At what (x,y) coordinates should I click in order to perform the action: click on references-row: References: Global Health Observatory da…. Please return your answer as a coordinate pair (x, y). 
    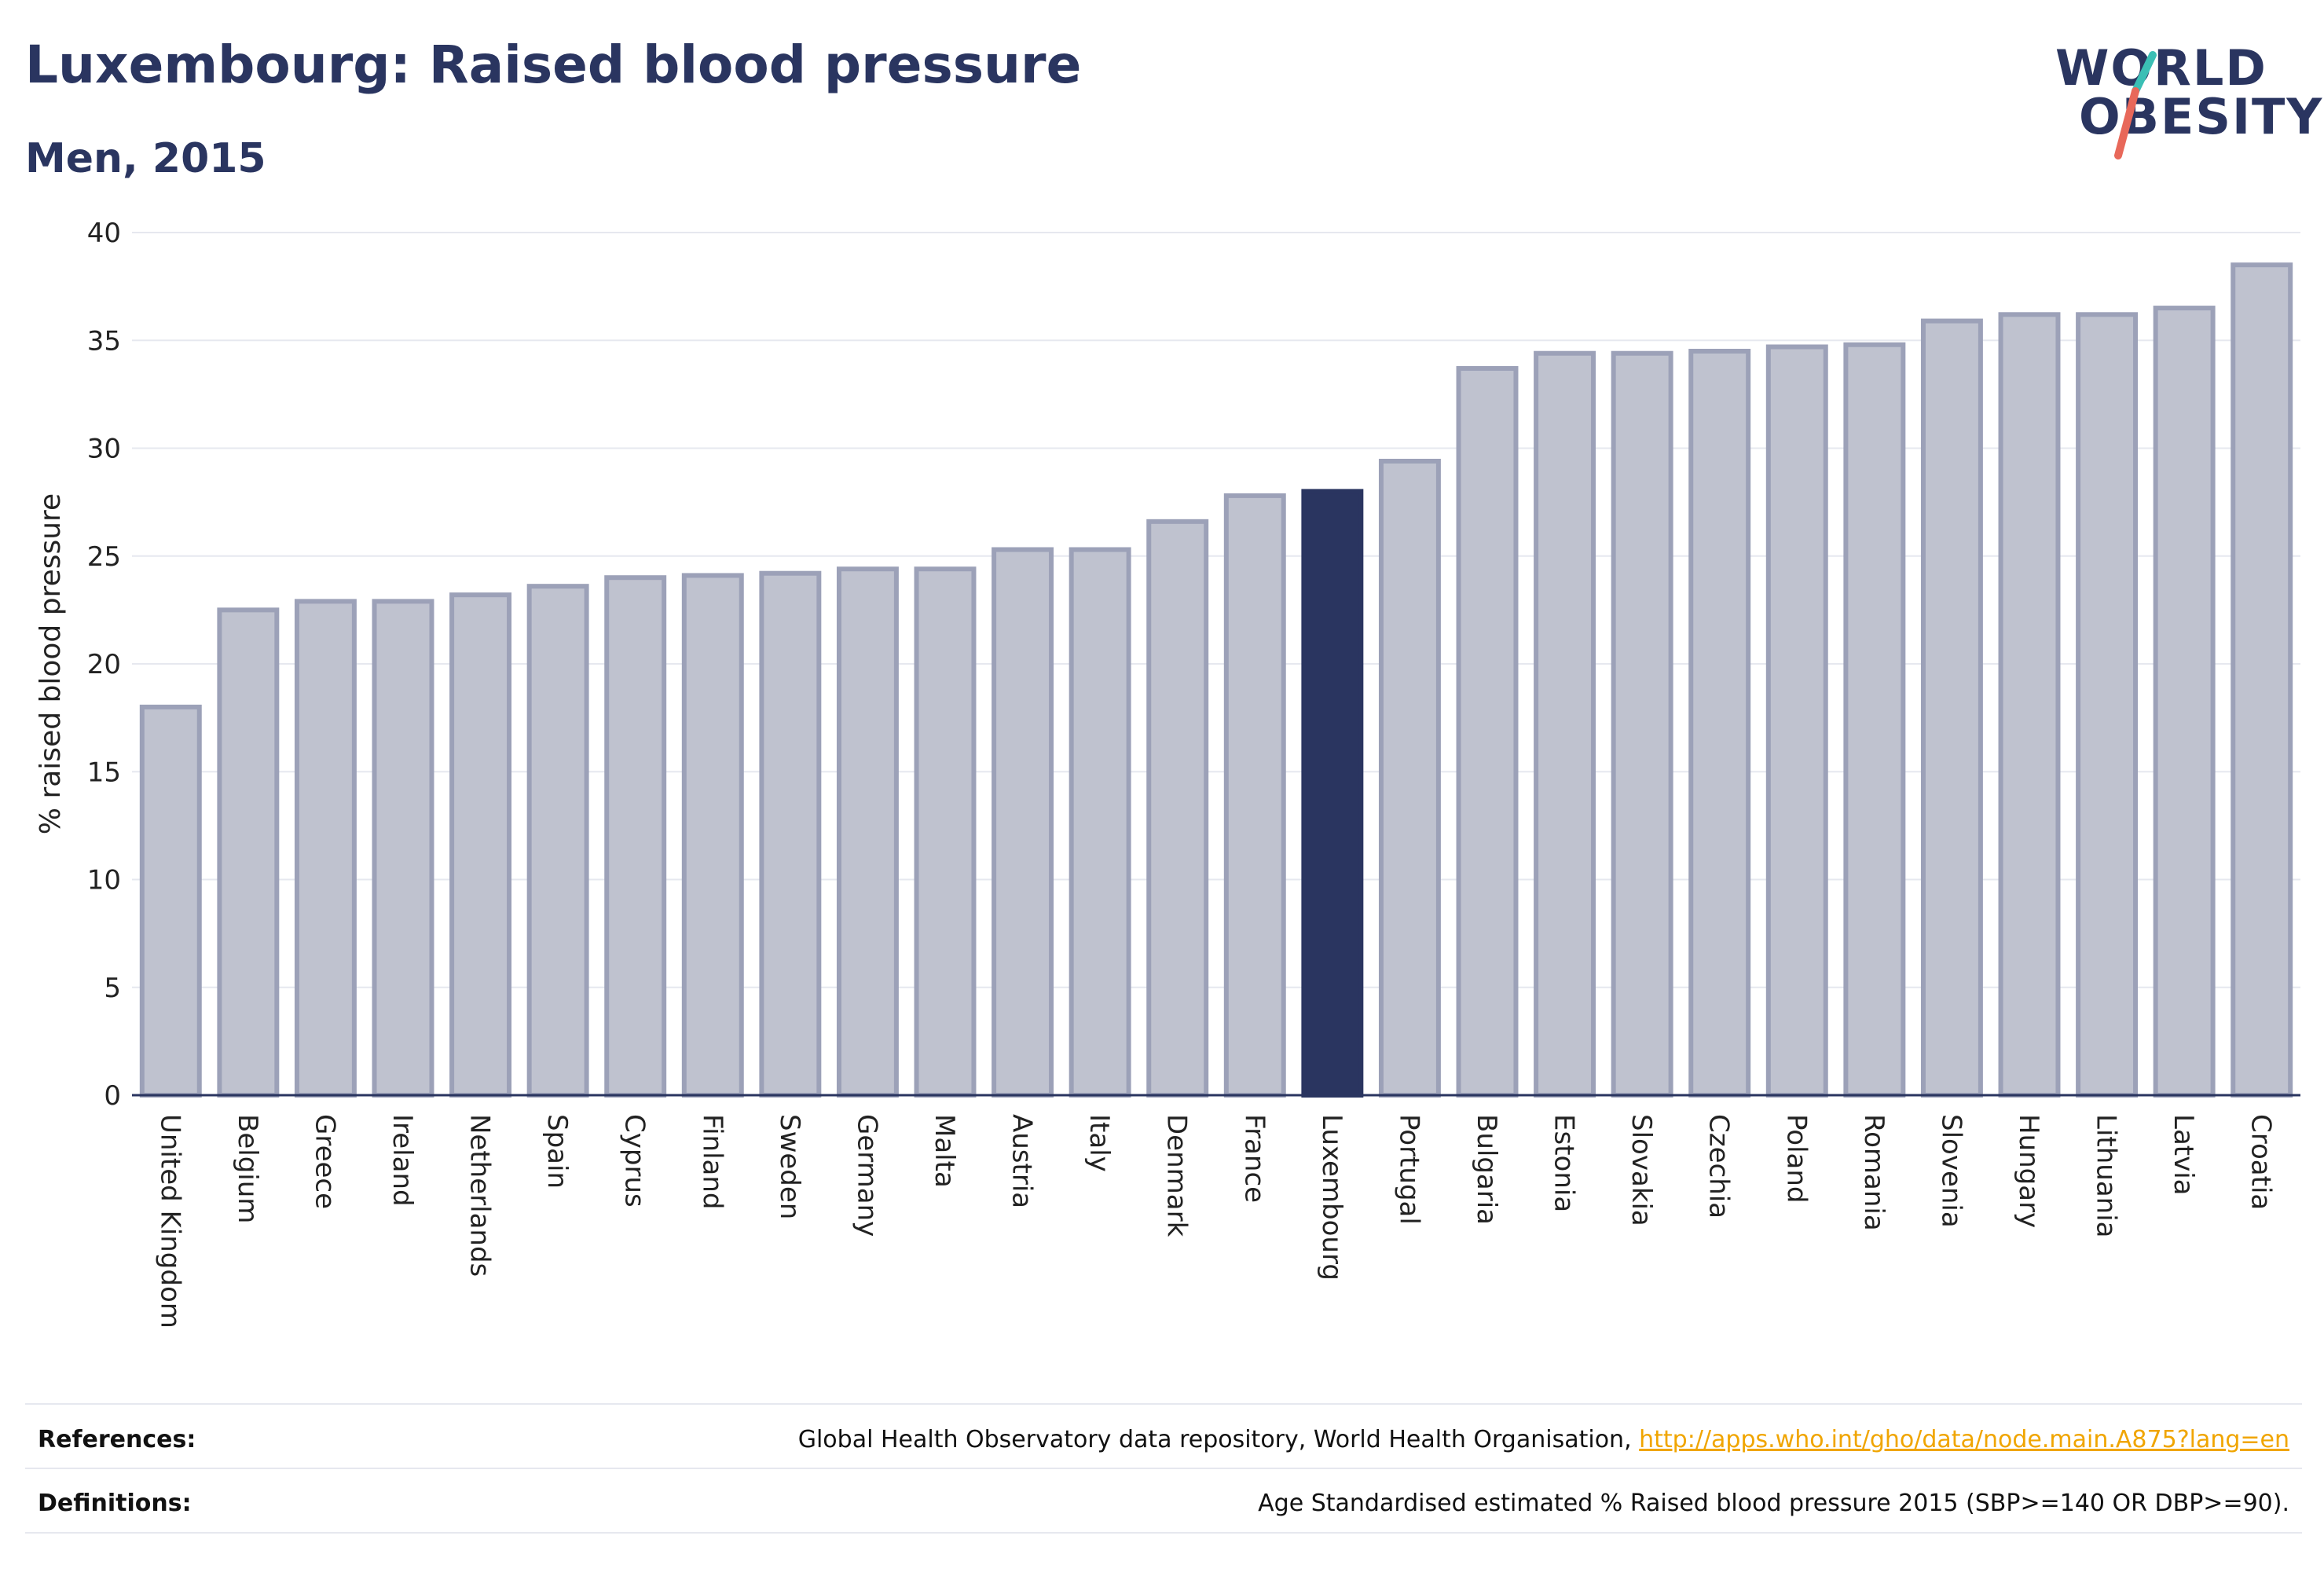
    Looking at the image, I should click on (1163, 1441).